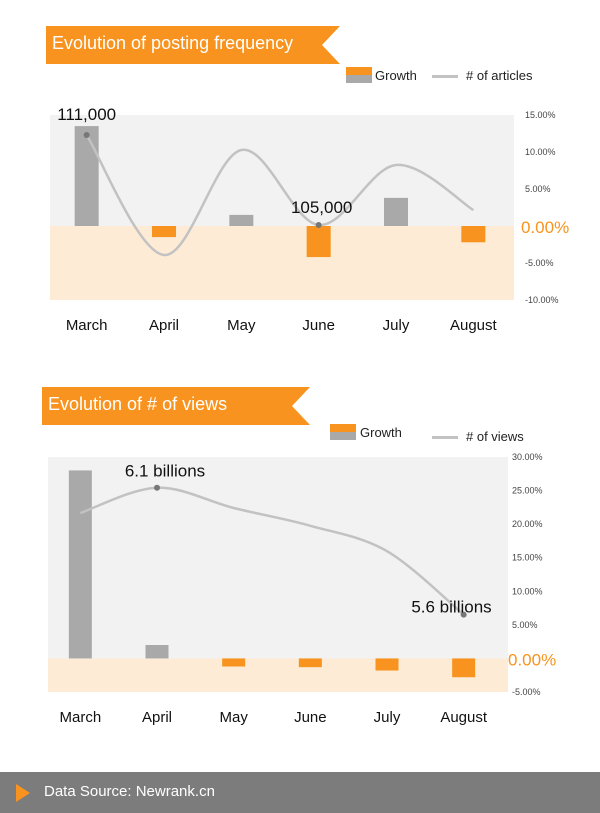 The width and height of the screenshot is (600, 813). I want to click on chart1-title: Evolution of posting frequency, so click(173, 43).